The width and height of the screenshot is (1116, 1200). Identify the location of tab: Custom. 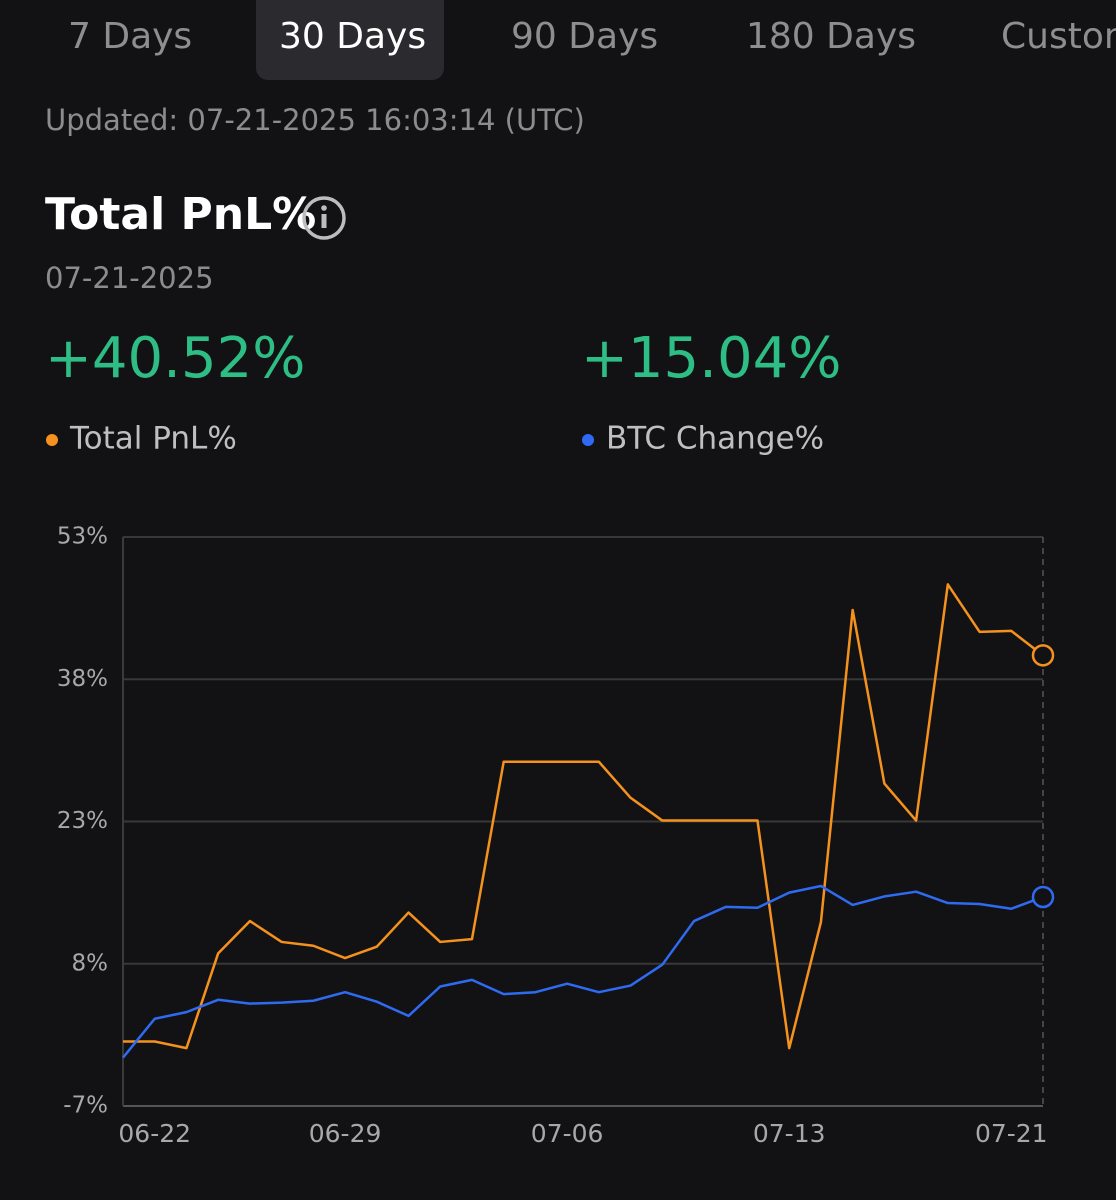
(1058, 36).